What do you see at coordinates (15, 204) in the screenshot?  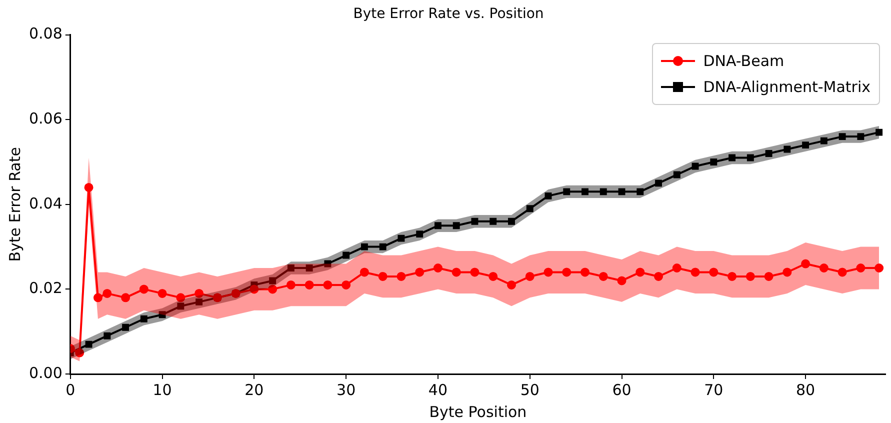 I see `y-axis-title: Byte Error Rate` at bounding box center [15, 204].